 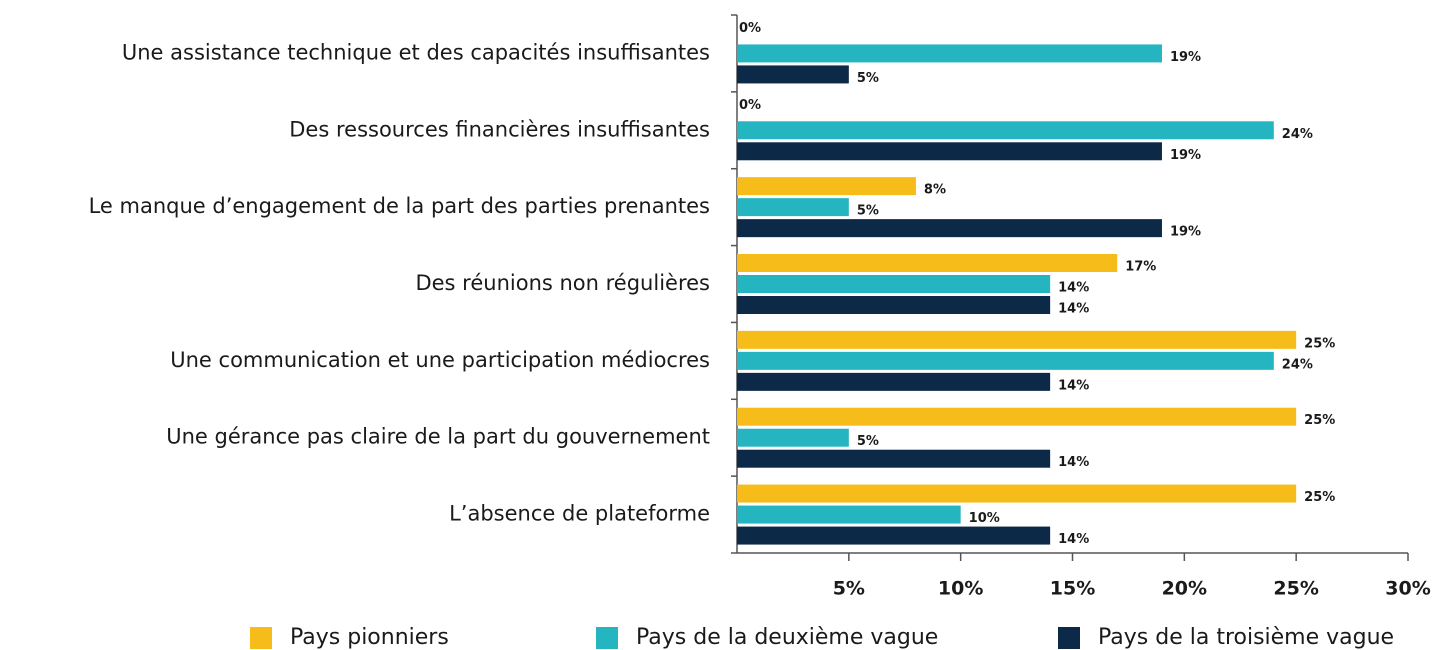 What do you see at coordinates (1407, 589) in the screenshot?
I see `x-tick-label: 30%` at bounding box center [1407, 589].